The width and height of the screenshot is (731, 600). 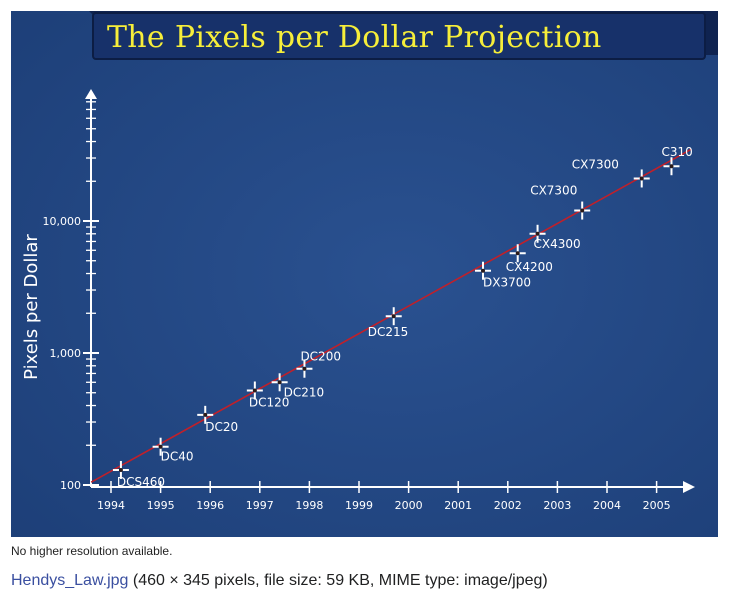 What do you see at coordinates (161, 505) in the screenshot?
I see `x-tick-label: 1995` at bounding box center [161, 505].